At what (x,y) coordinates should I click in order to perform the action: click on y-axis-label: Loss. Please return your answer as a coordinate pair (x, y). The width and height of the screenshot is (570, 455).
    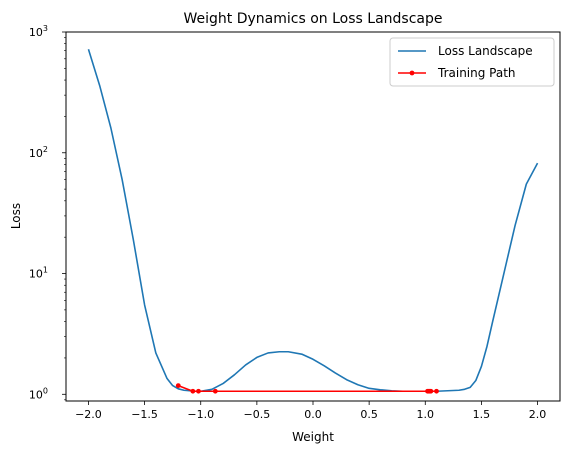
    Looking at the image, I should click on (16, 216).